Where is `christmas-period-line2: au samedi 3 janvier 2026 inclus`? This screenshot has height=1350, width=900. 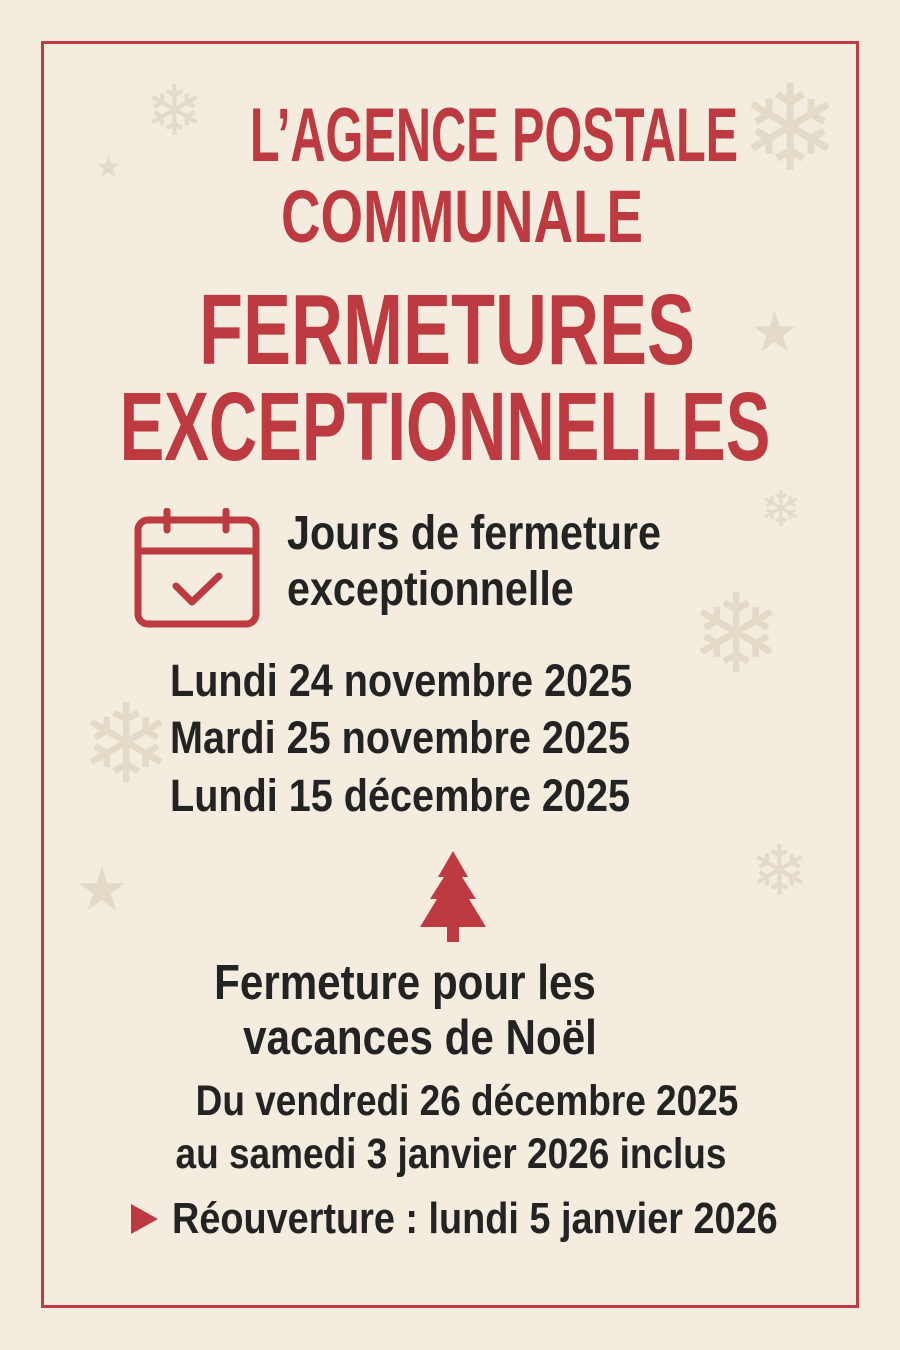 christmas-period-line2: au samedi 3 janvier 2026 inclus is located at coordinates (451, 1154).